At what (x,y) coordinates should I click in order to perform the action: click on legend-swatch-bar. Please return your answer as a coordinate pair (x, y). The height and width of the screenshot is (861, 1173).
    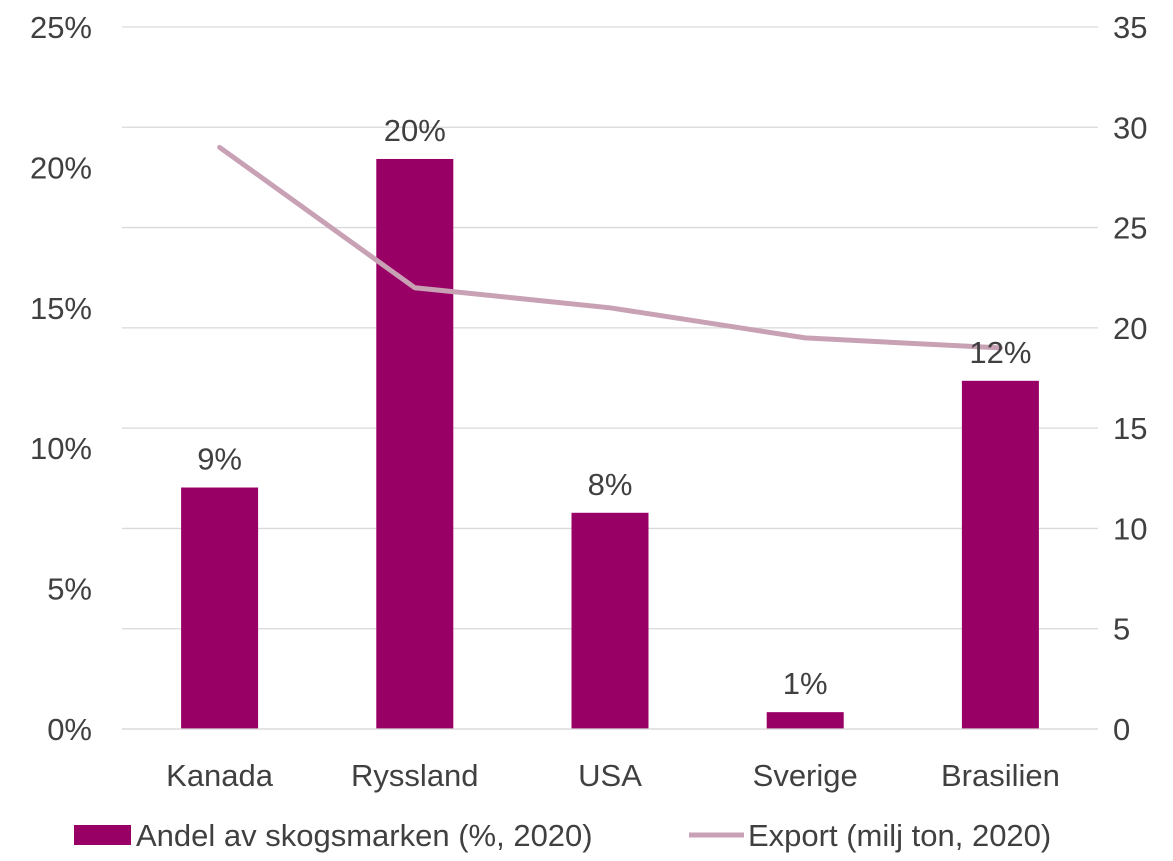
    Looking at the image, I should click on (102, 835).